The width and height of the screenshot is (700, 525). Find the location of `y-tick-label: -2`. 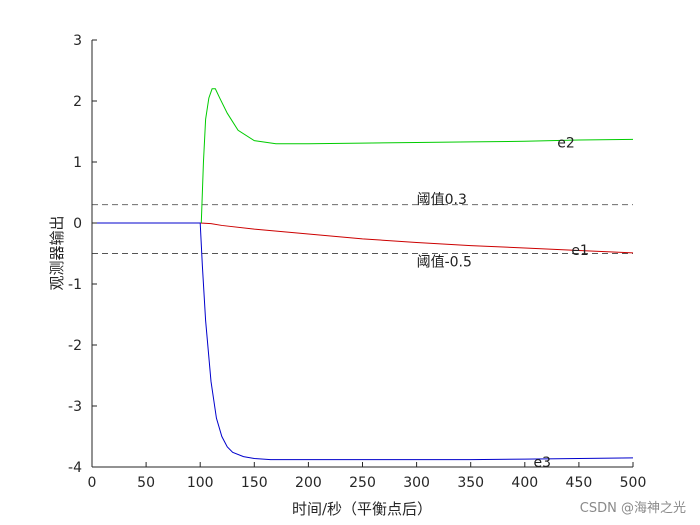

y-tick-label: -2 is located at coordinates (75, 346).